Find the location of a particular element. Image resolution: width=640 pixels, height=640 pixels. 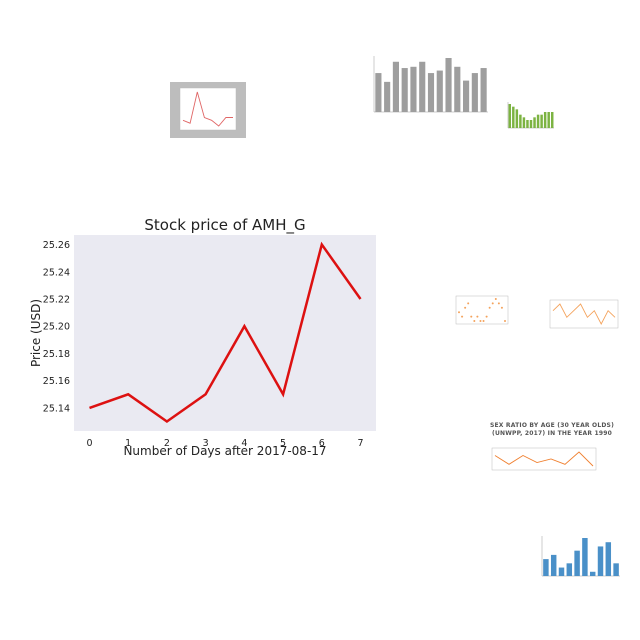

thumbnail-grey-bar-chart-svg is located at coordinates (430, 84).